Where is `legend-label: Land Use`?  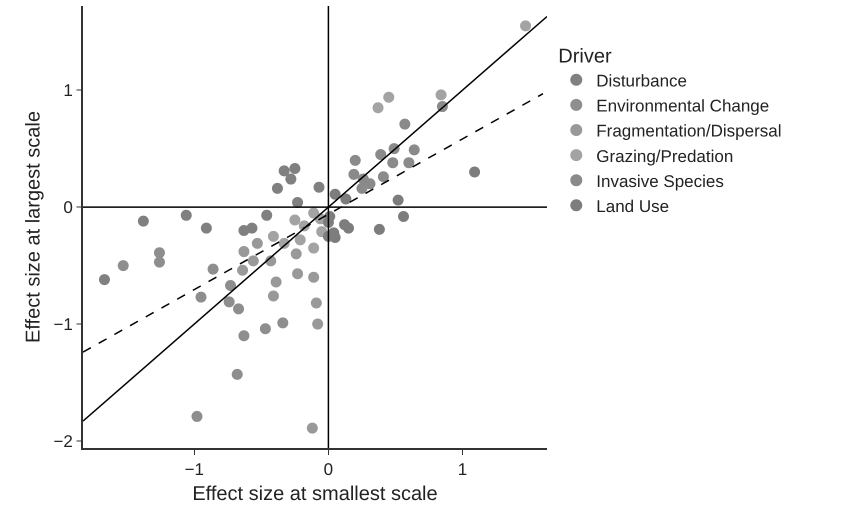 legend-label: Land Use is located at coordinates (633, 206).